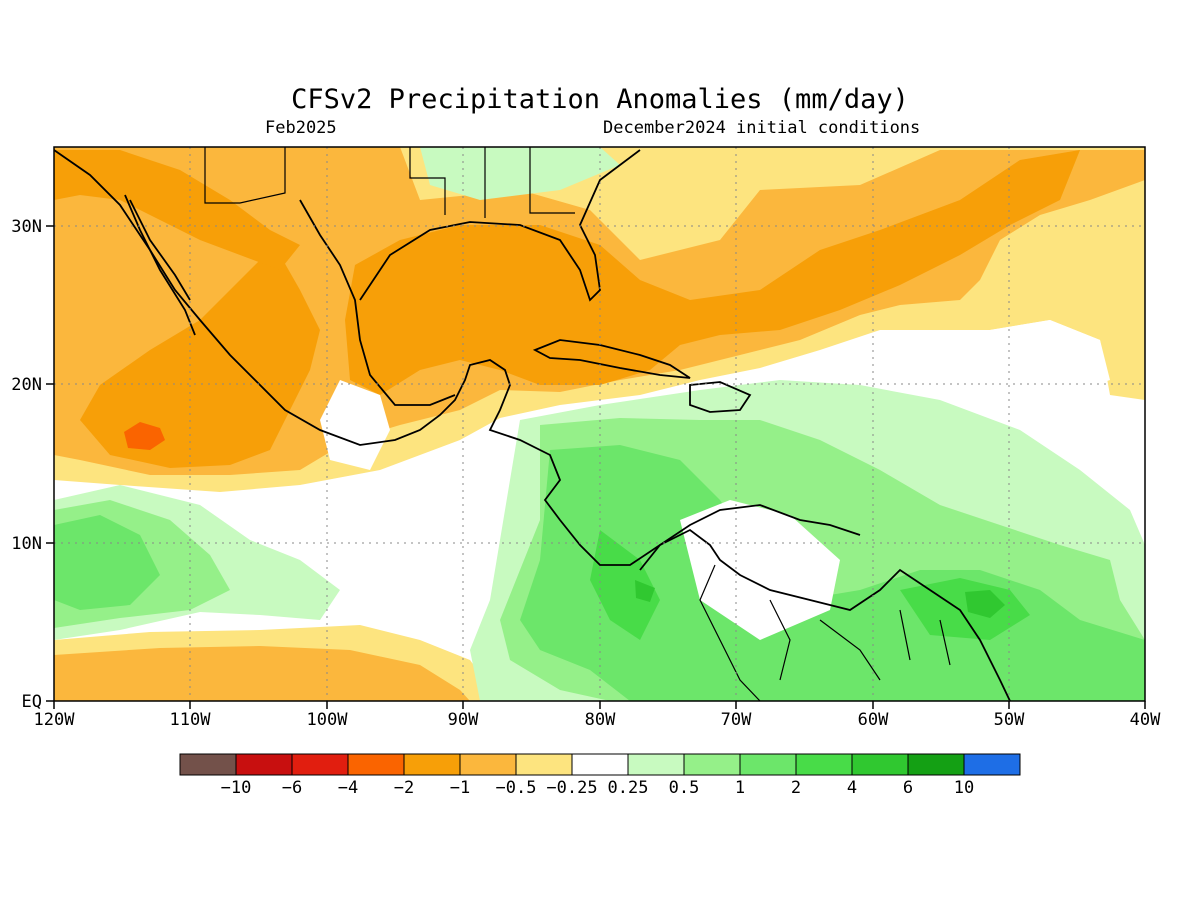  I want to click on colorbar: −10 −6 −4 −2 −1 −0.5 −0.25 0.25 0.5 1 2 4 6 10, so click(600, 775).